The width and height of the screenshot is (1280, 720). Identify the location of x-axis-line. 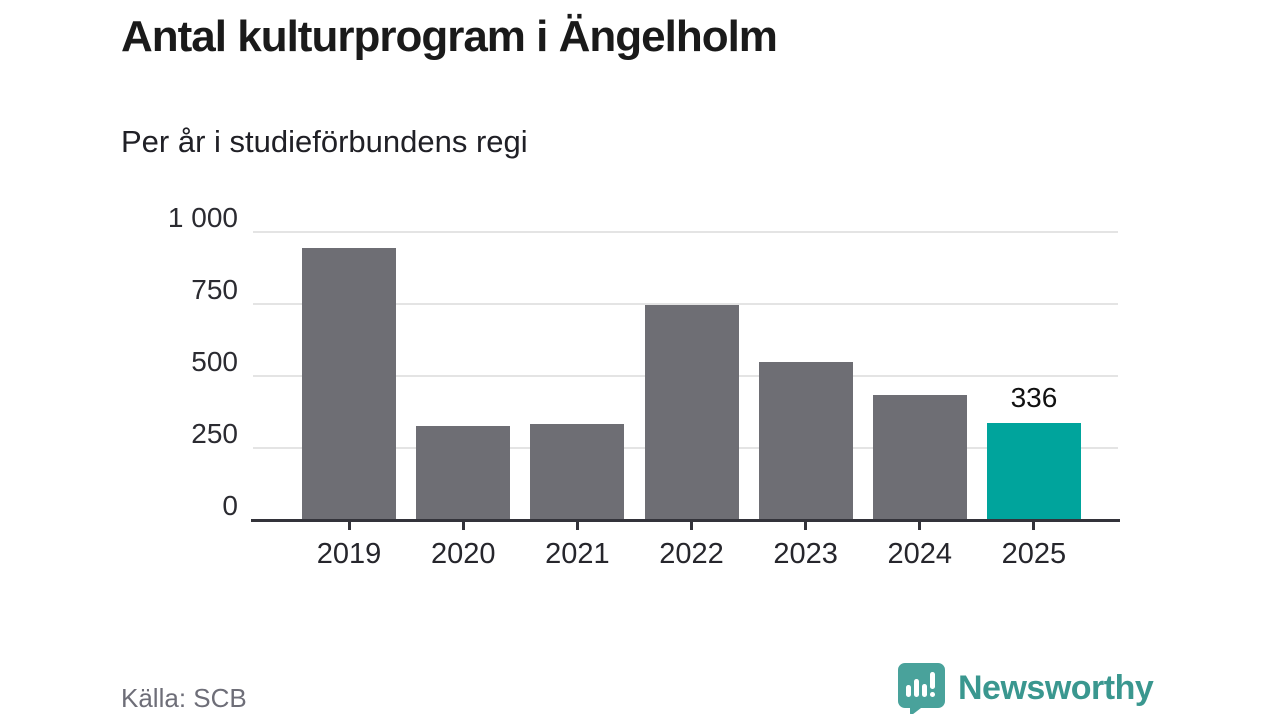
(685, 520).